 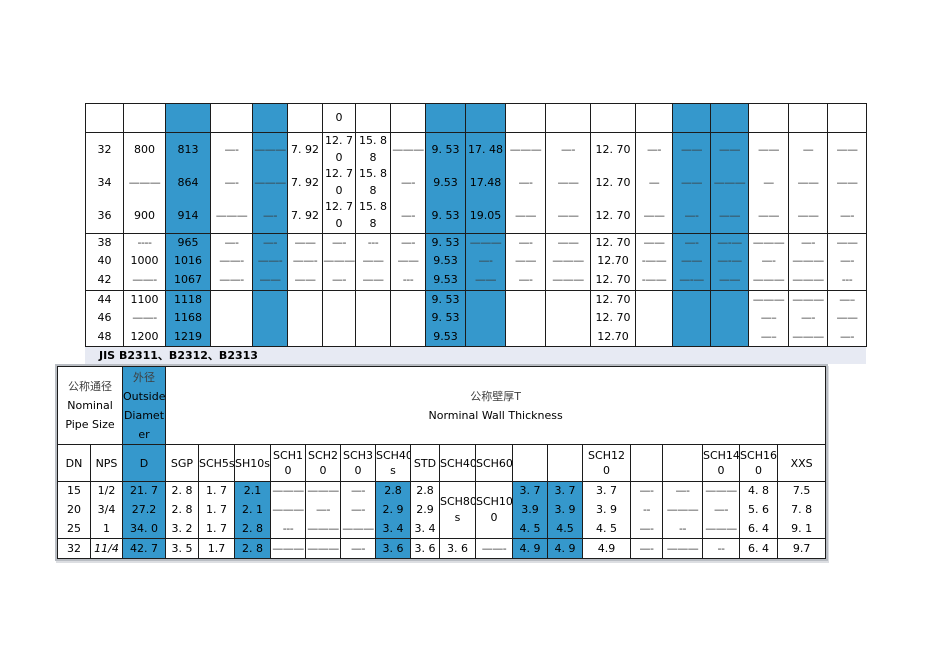 What do you see at coordinates (216, 549) in the screenshot?
I see `lower-cell-r32-c4: 1.7` at bounding box center [216, 549].